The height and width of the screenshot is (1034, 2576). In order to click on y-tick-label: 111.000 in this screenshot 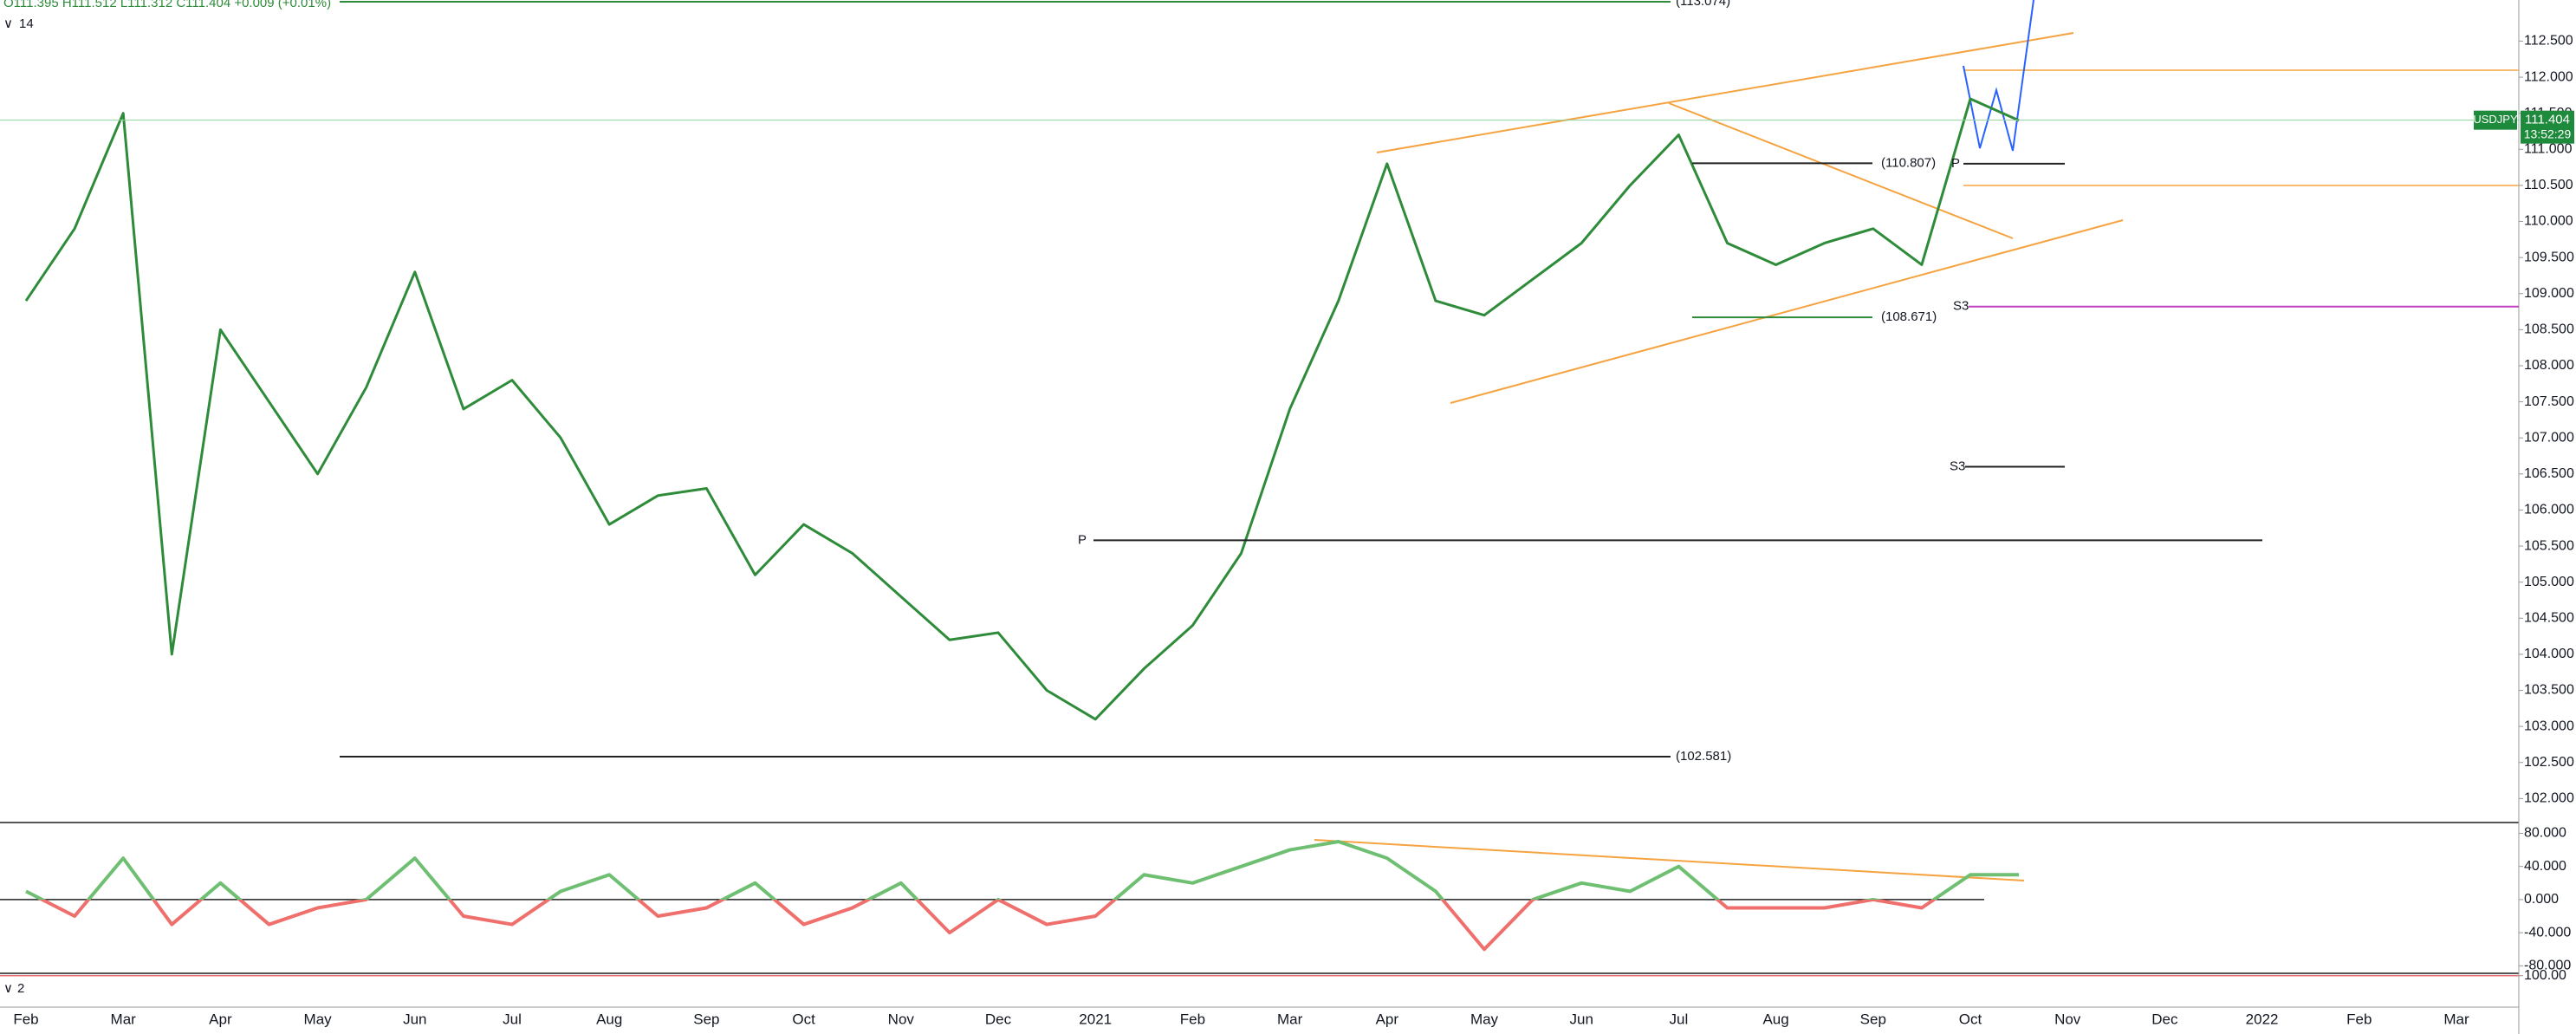, I will do `click(2549, 149)`.